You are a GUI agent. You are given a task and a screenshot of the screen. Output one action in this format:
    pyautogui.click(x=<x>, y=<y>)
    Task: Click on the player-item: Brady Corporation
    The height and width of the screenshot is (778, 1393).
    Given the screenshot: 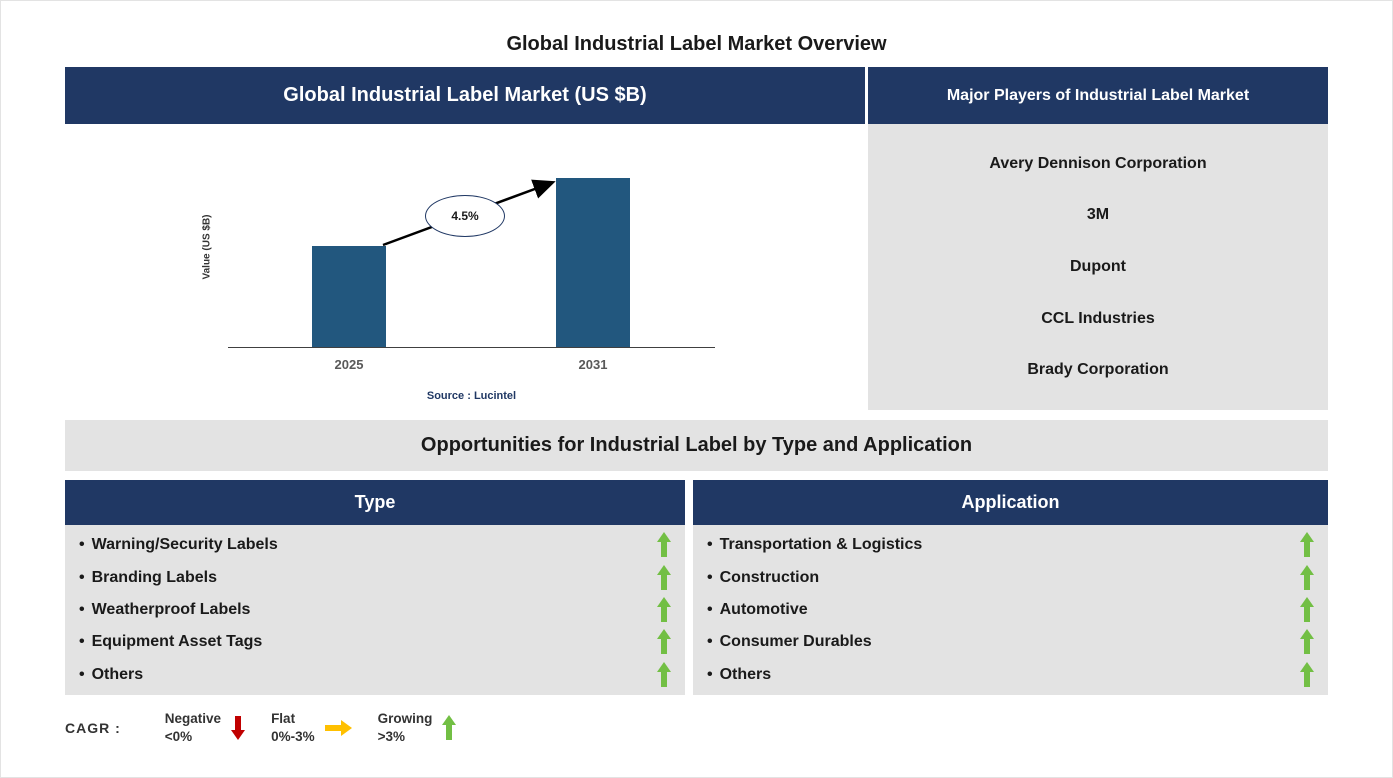 What is the action you would take?
    pyautogui.click(x=1098, y=370)
    